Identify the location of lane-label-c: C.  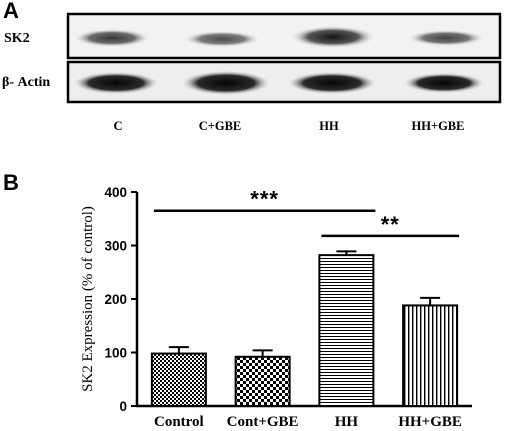
(117, 126).